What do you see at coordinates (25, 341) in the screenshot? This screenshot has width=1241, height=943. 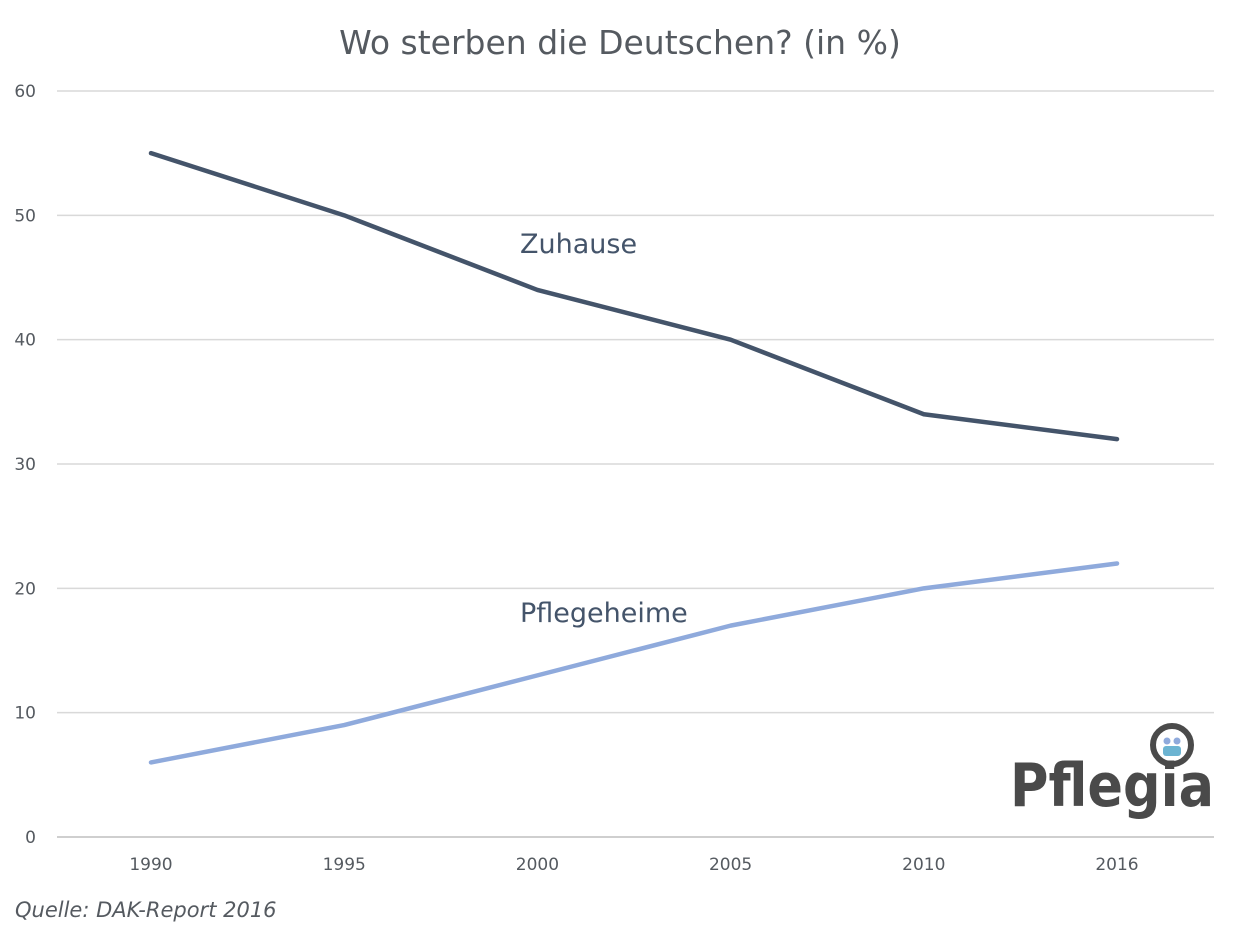 I see `y-tick-label: 40` at bounding box center [25, 341].